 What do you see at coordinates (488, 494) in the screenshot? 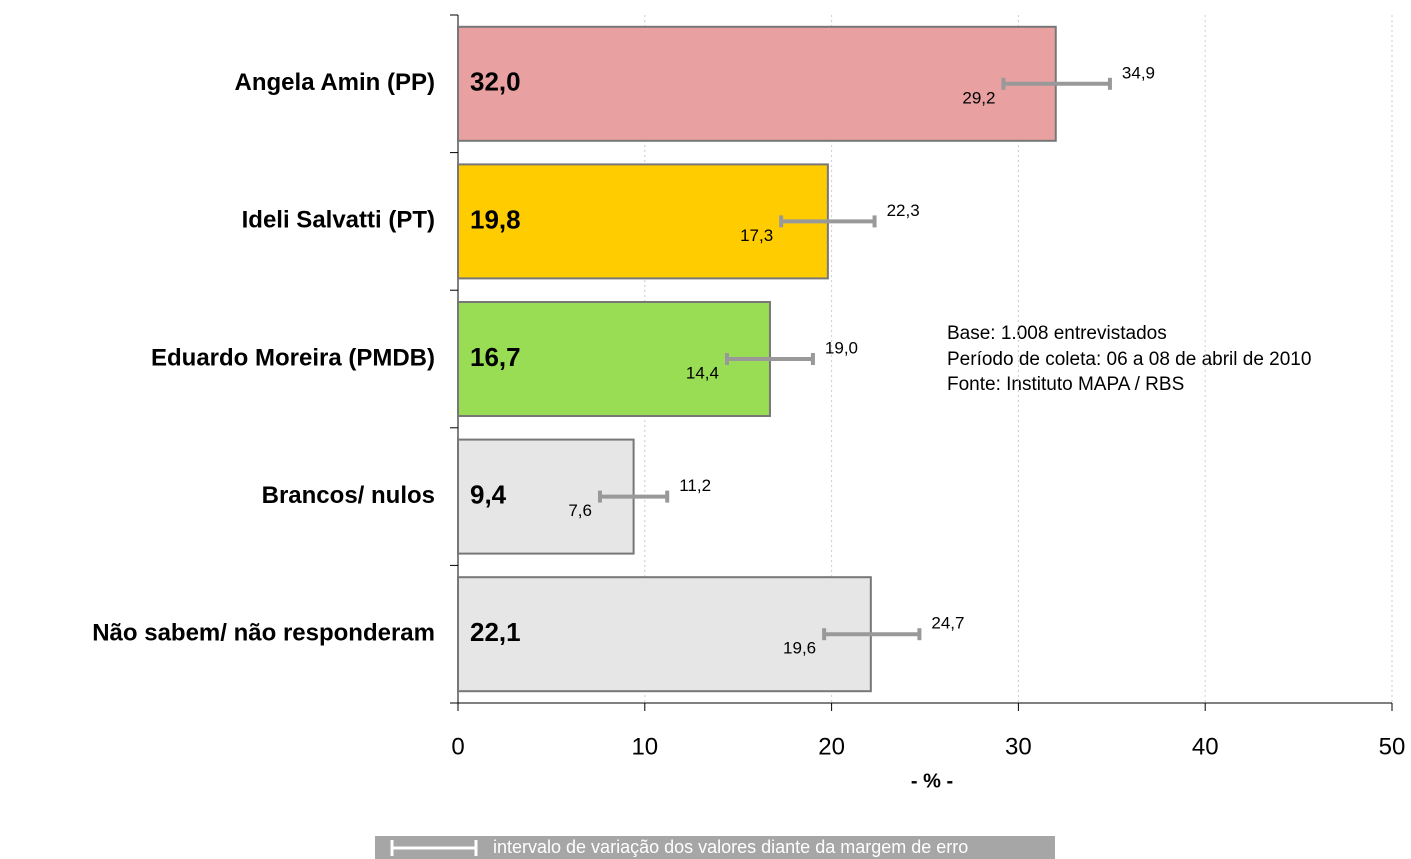
I see `value-label: 9,4` at bounding box center [488, 494].